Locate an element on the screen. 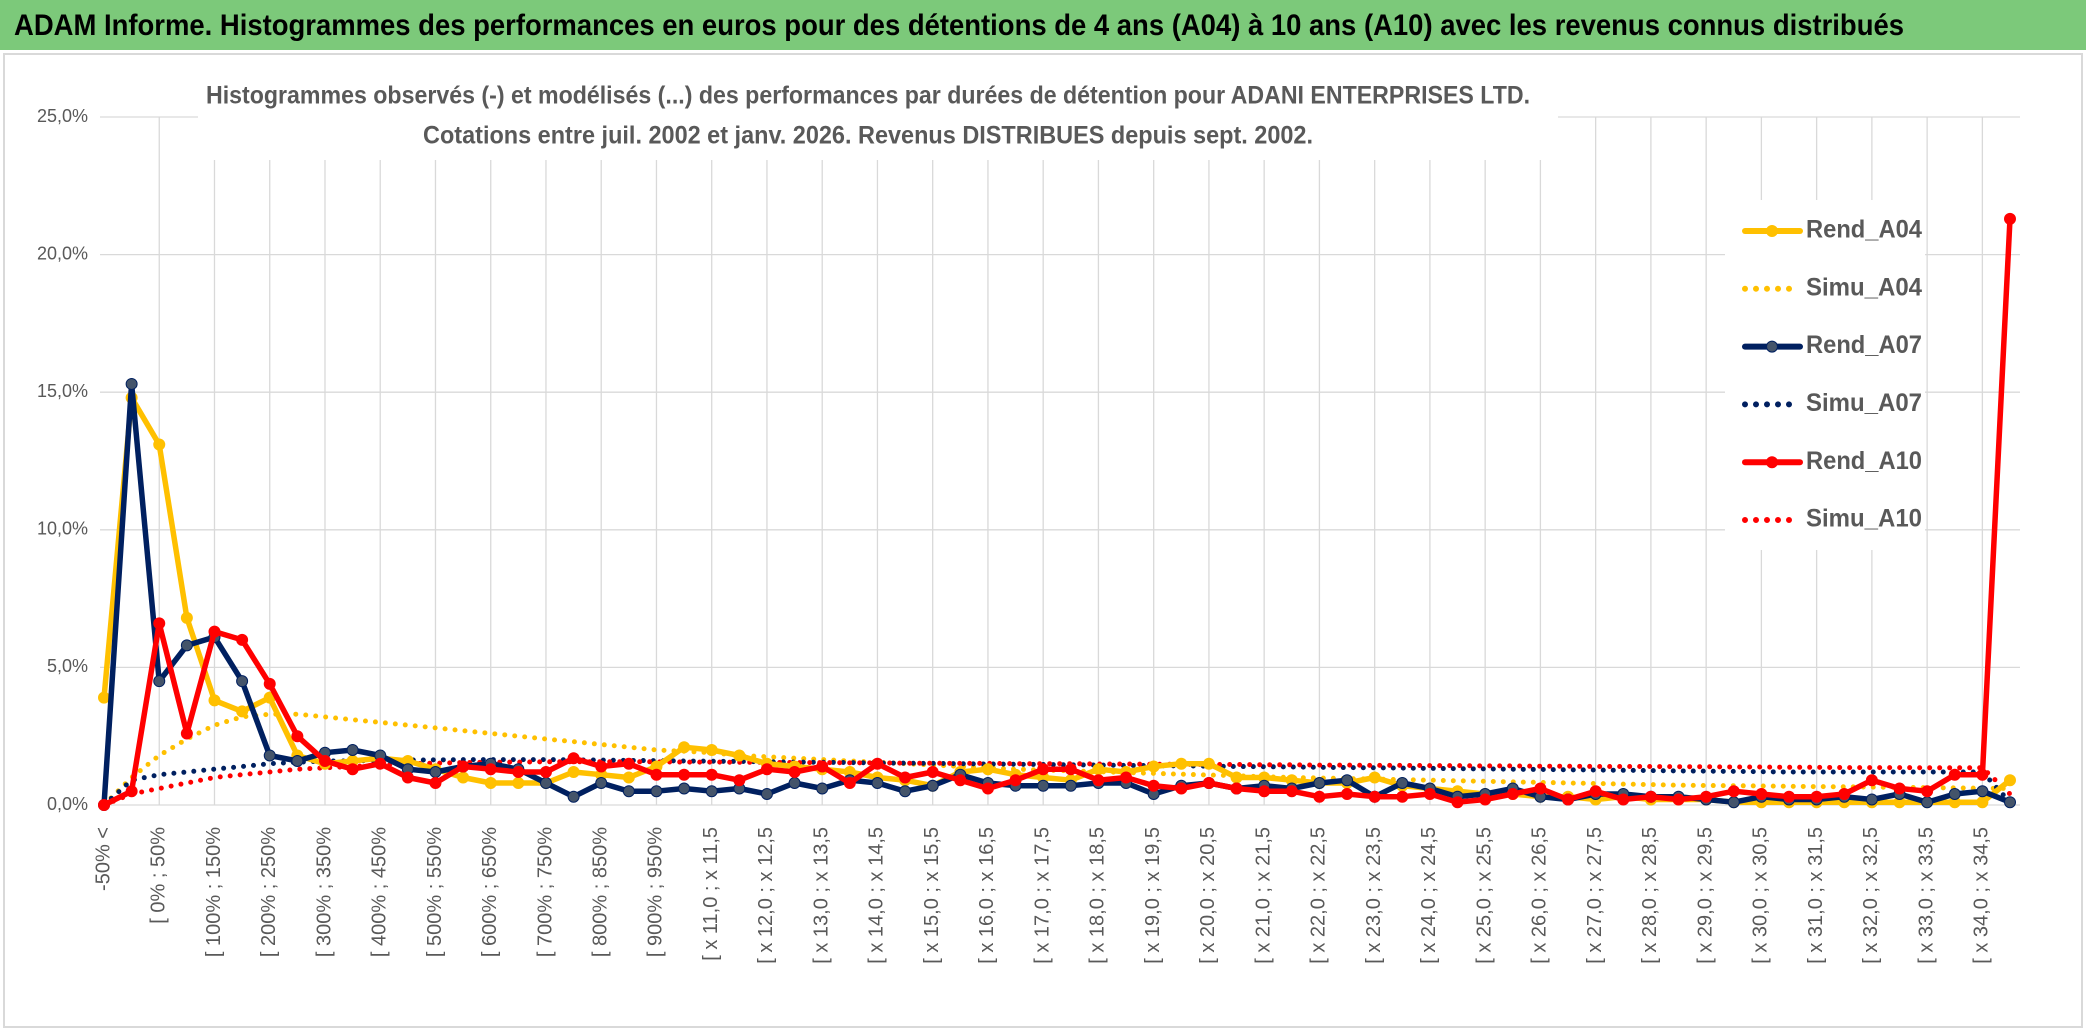 Image resolution: width=2086 pixels, height=1031 pixels. y-tick-label: 20,0% is located at coordinates (62, 253).